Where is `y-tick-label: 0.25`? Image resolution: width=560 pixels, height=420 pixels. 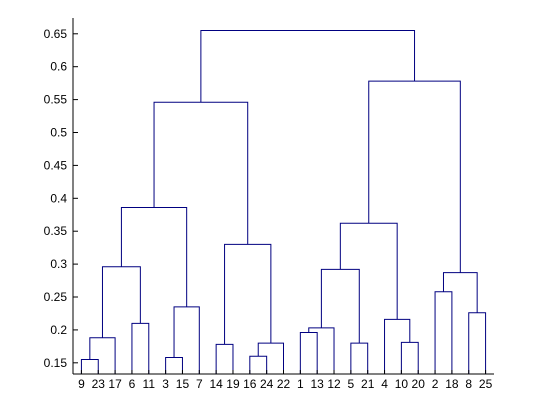 y-tick-label: 0.25 is located at coordinates (56, 297).